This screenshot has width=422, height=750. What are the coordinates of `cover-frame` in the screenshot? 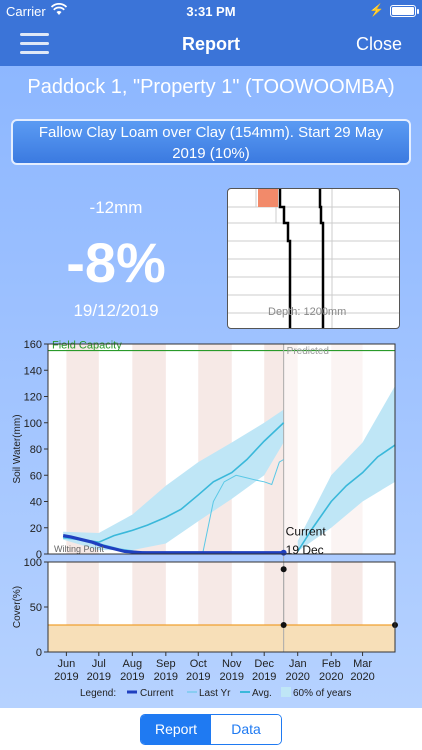 It's located at (221, 607).